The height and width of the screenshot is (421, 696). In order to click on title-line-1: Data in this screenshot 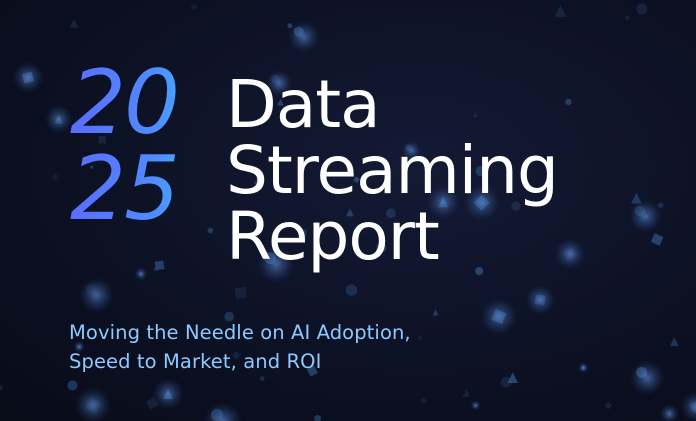, I will do `click(303, 104)`.